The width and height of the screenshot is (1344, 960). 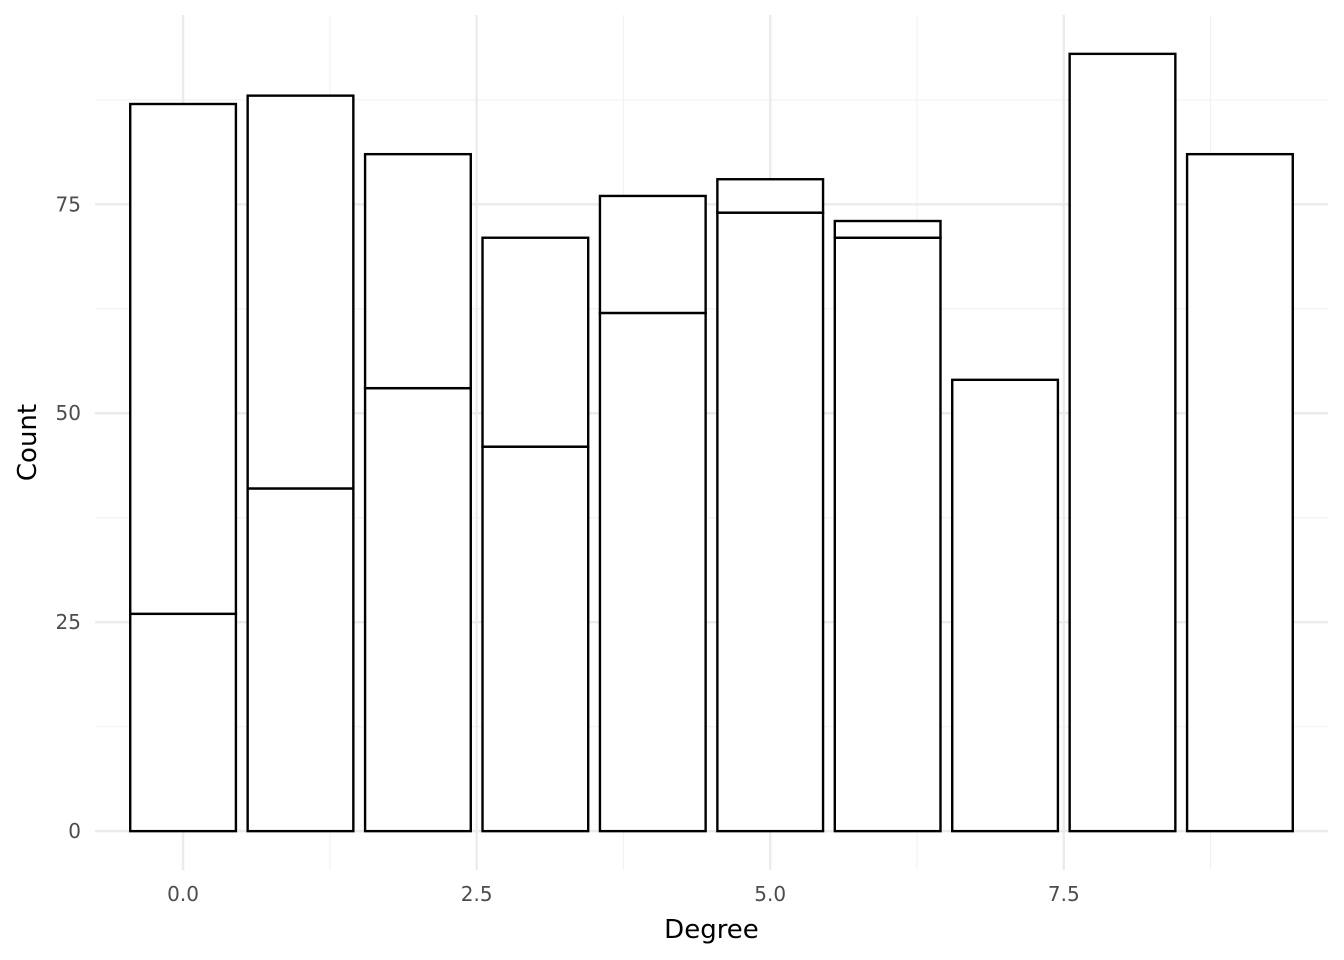 What do you see at coordinates (1064, 894) in the screenshot?
I see `x-tick-label: 7.5` at bounding box center [1064, 894].